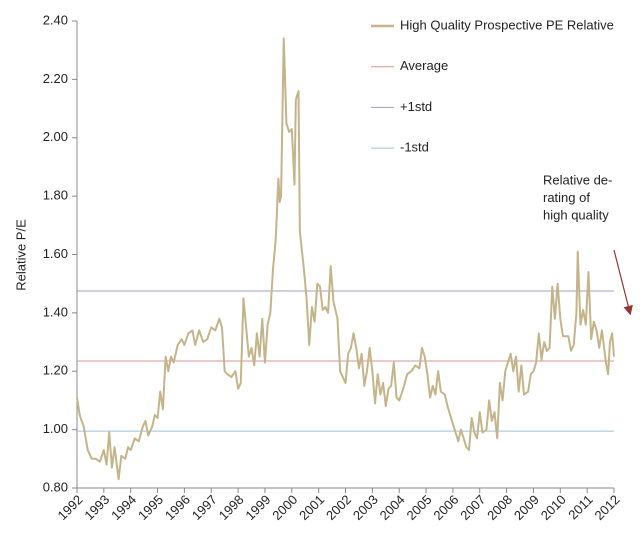 This screenshot has width=642, height=542. I want to click on x-tick-label: 2007, so click(472, 507).